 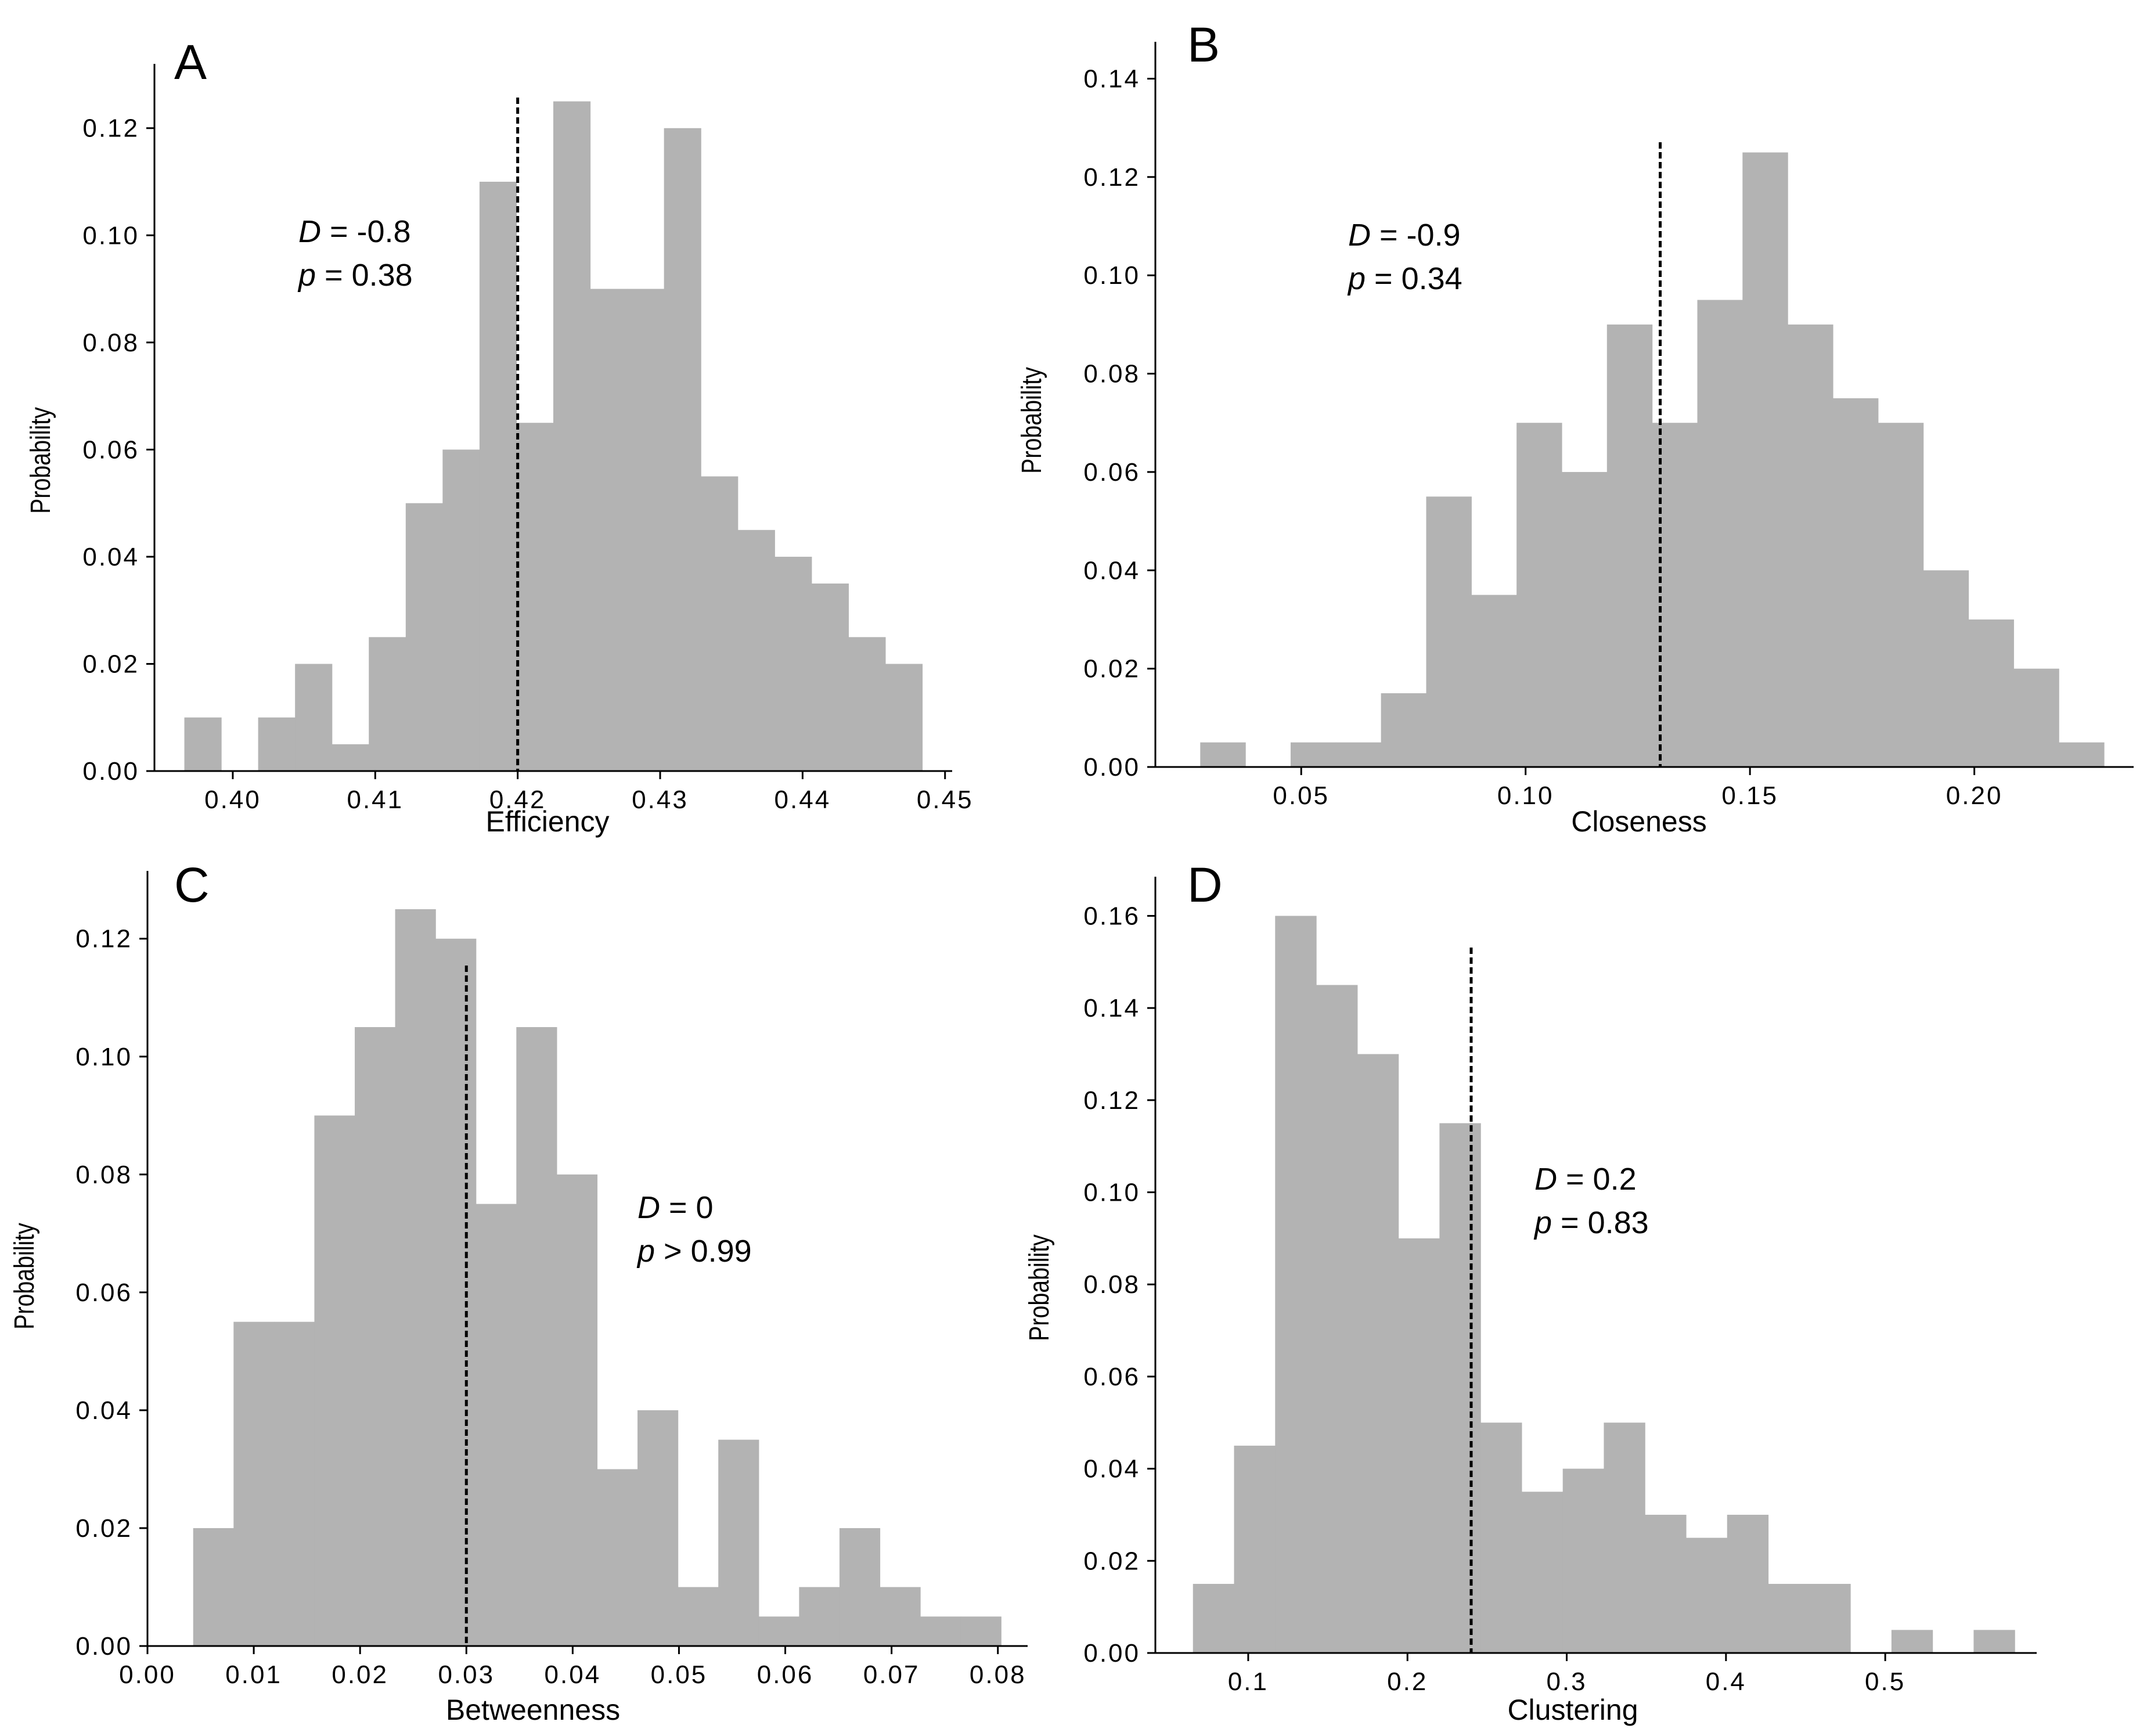 I want to click on x-tick-label: 0.4, so click(x=1726, y=1681).